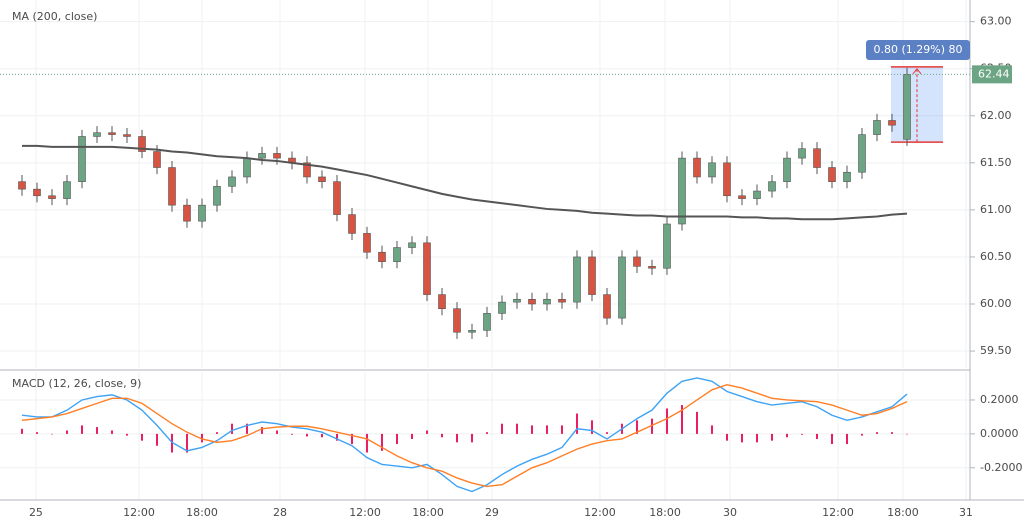 Image resolution: width=1024 pixels, height=527 pixels. I want to click on macd-panel-title: MACD (12, 26, close, 9), so click(76, 383).